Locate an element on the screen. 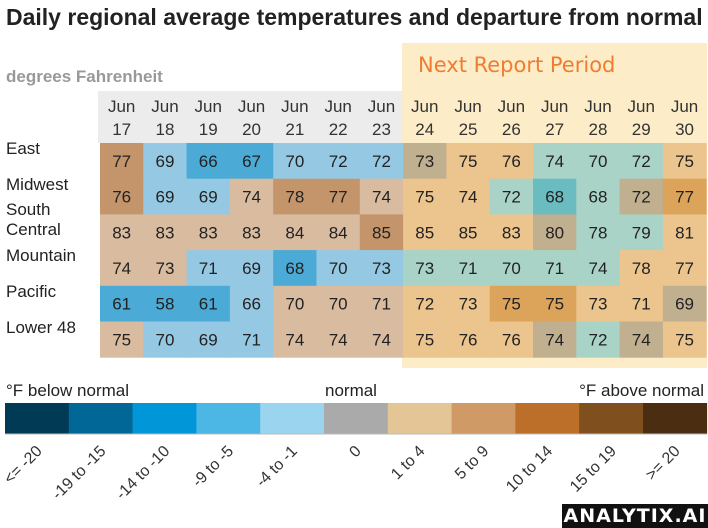  legend-bin-label: 15 to 19 is located at coordinates (593, 469).